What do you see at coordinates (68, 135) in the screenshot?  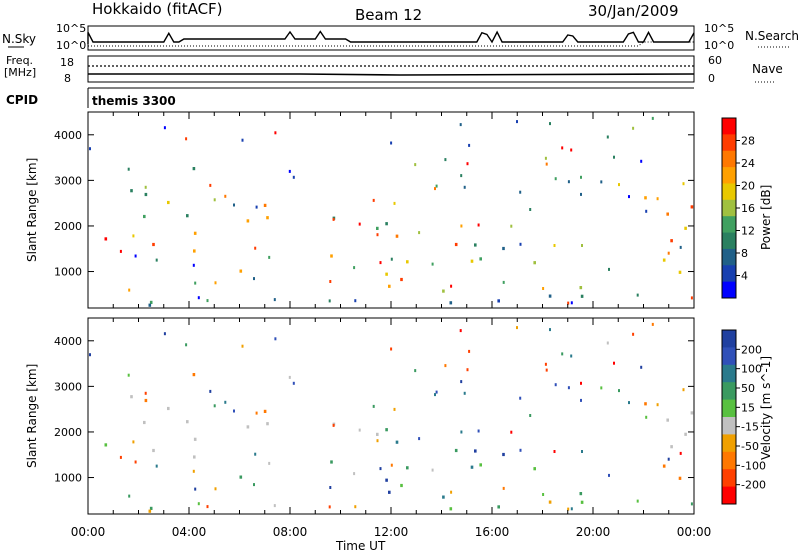 I see `y-tick-label: 4000` at bounding box center [68, 135].